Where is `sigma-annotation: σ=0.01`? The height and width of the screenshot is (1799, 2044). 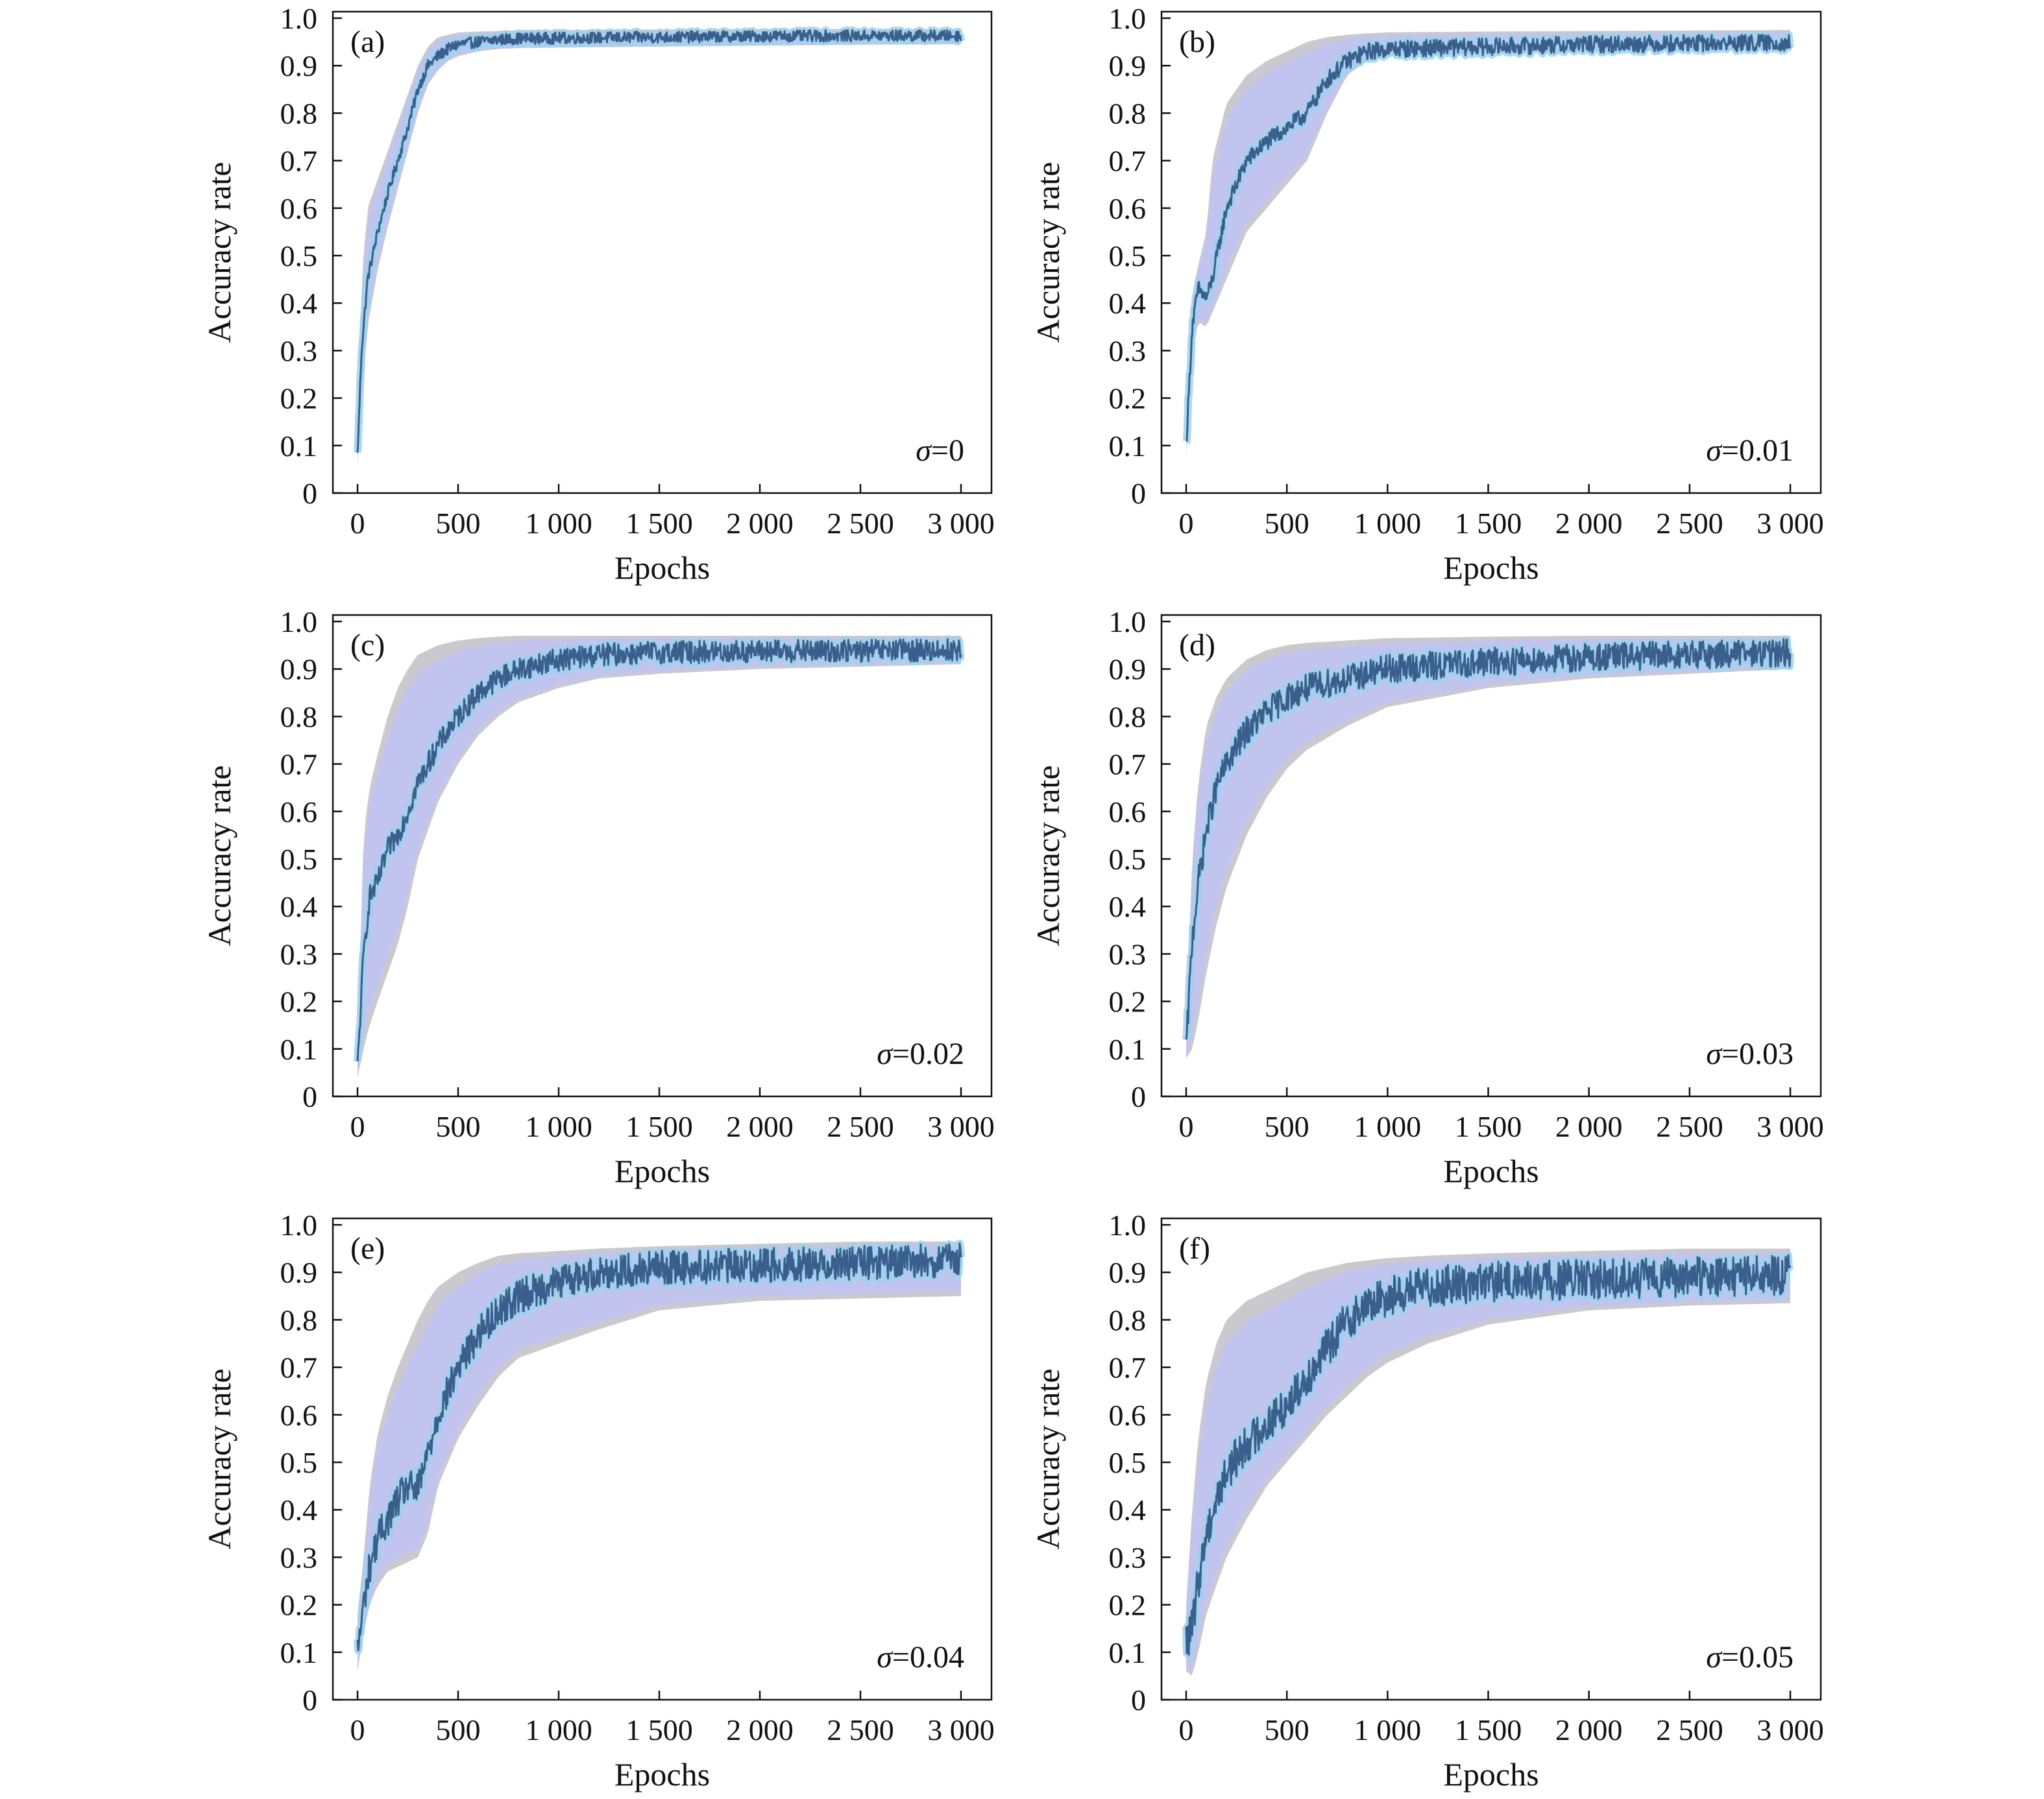 sigma-annotation: σ=0.01 is located at coordinates (1750, 451).